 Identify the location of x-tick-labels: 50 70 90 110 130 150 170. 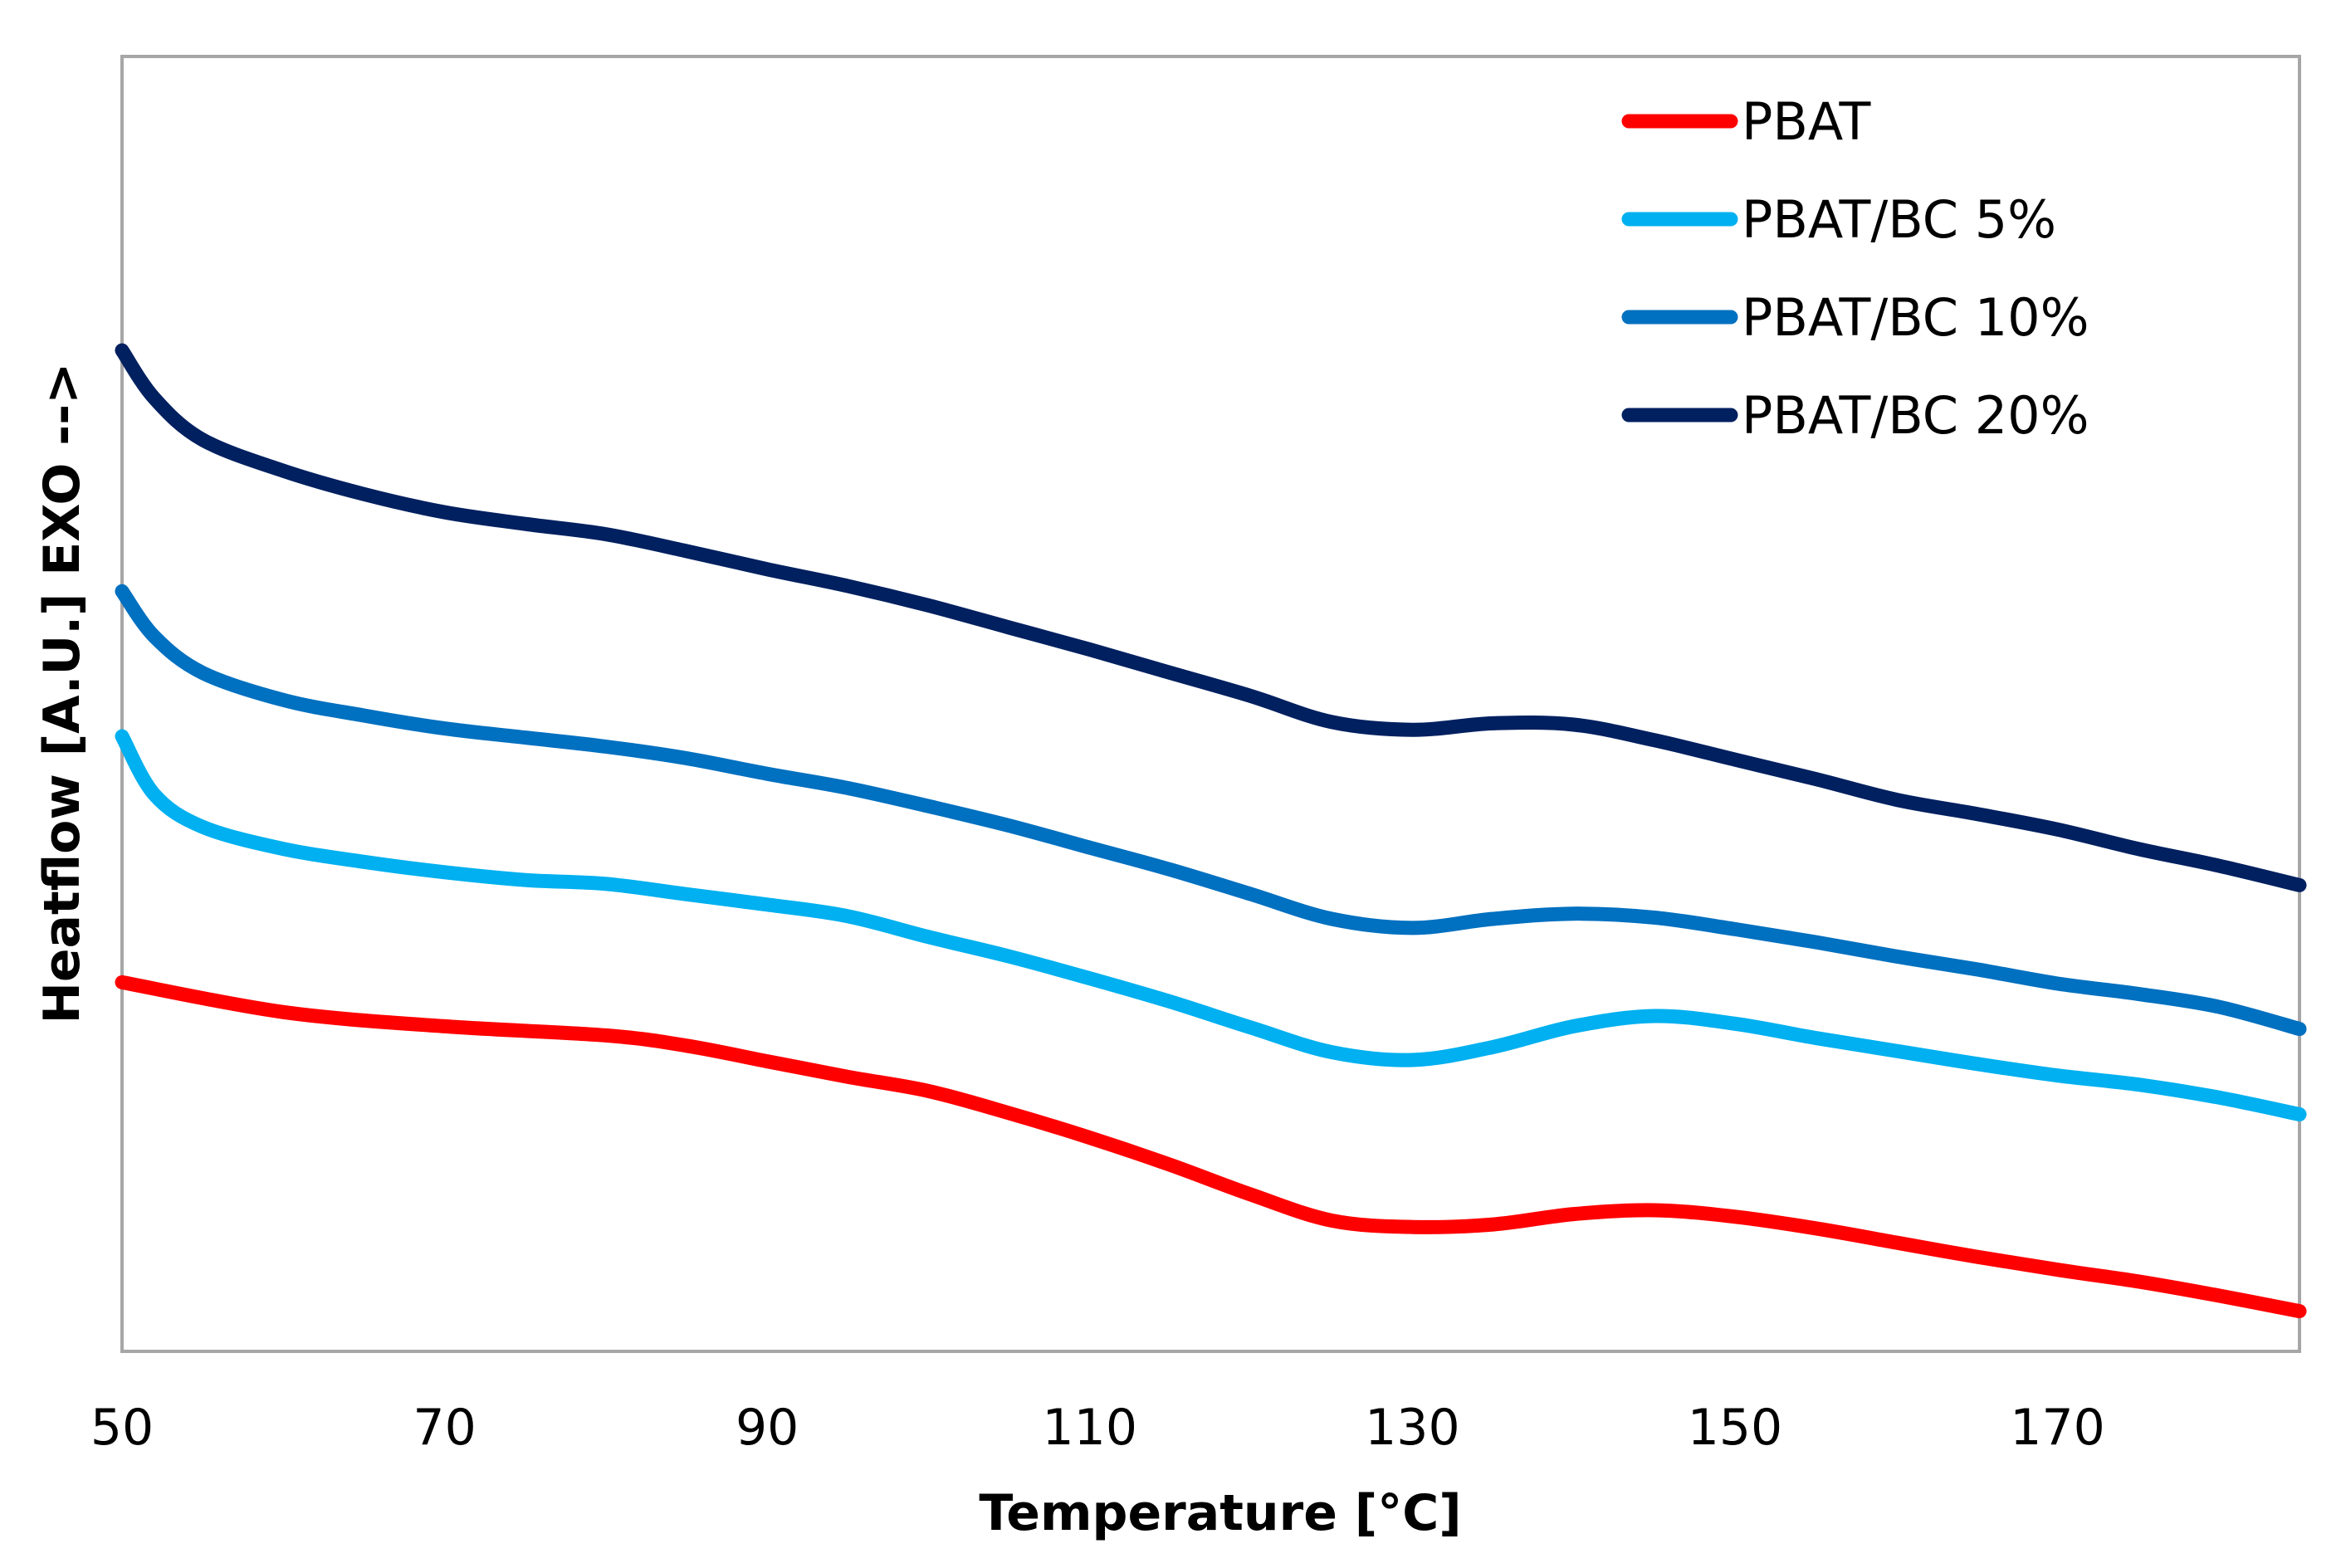
(1097, 1428).